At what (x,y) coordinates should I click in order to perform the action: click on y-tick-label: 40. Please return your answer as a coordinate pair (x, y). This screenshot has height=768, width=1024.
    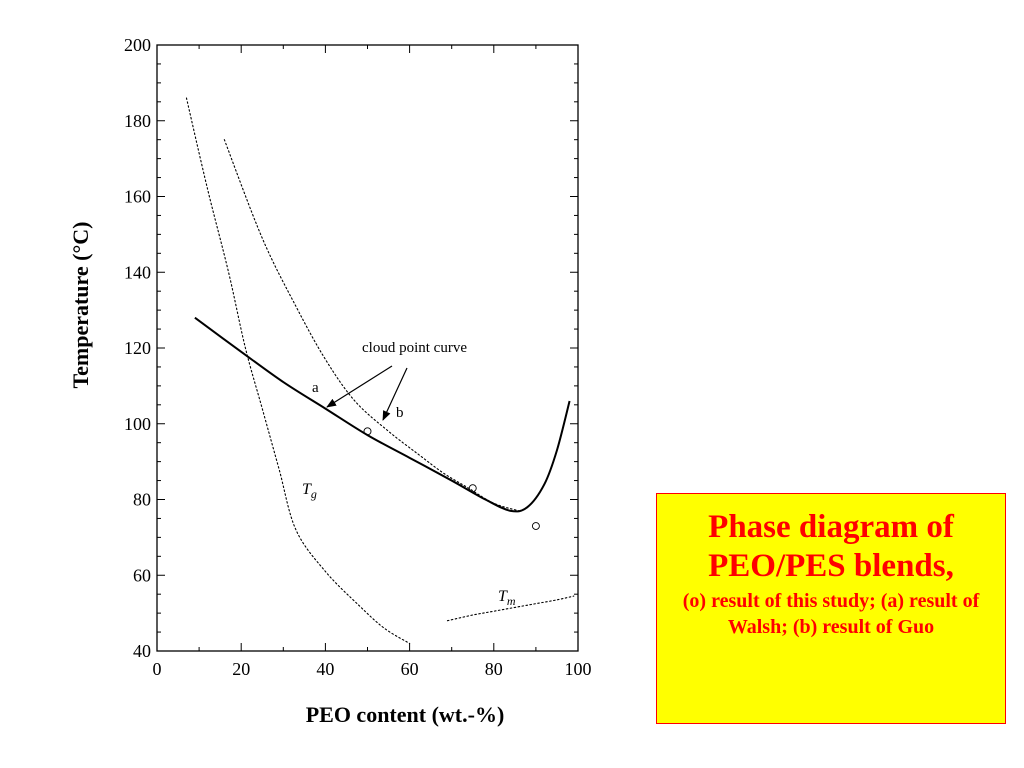
    Looking at the image, I should click on (142, 651).